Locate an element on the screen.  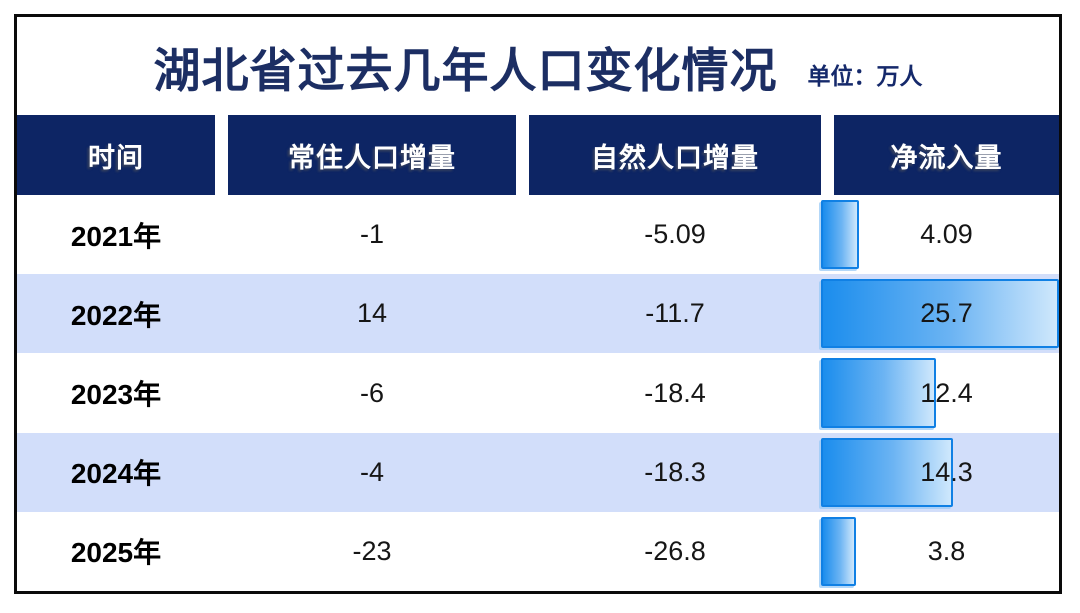
page-title: 湖北省过去几年人口变化情况 is located at coordinates (465, 70).